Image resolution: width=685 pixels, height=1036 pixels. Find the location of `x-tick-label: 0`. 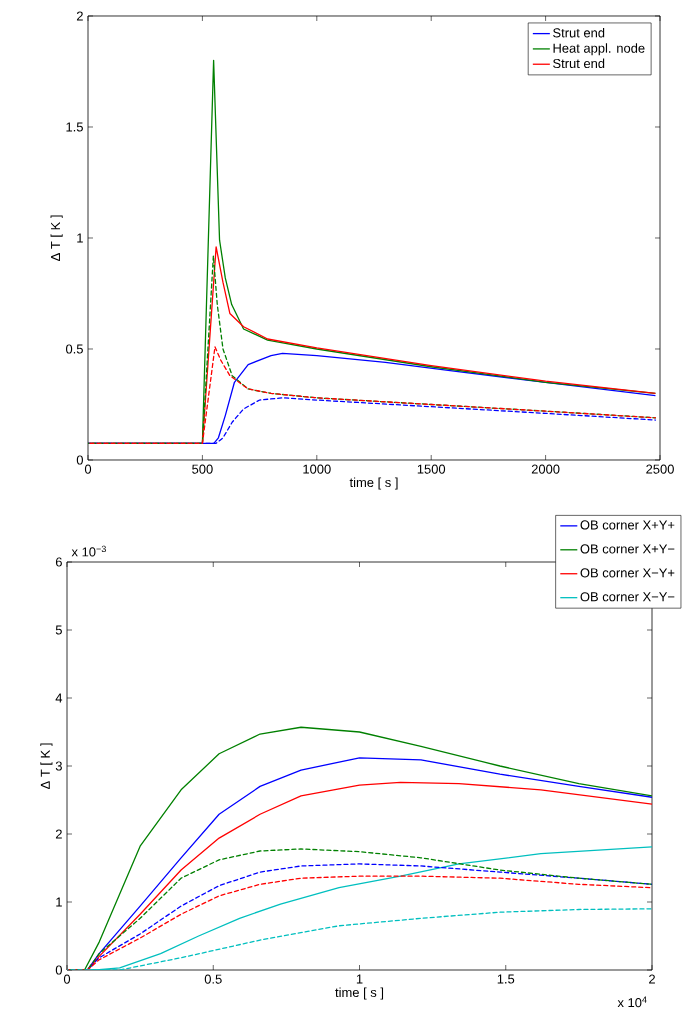

x-tick-label: 0 is located at coordinates (88, 469).